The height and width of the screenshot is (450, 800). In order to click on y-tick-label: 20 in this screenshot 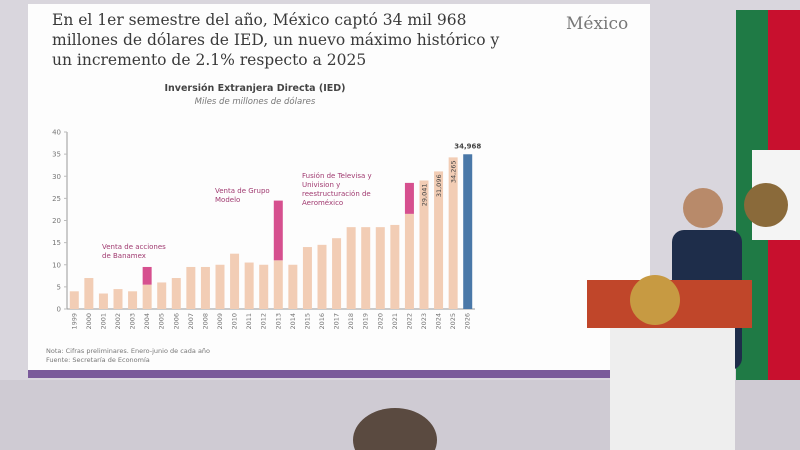, I will do `click(56, 221)`.